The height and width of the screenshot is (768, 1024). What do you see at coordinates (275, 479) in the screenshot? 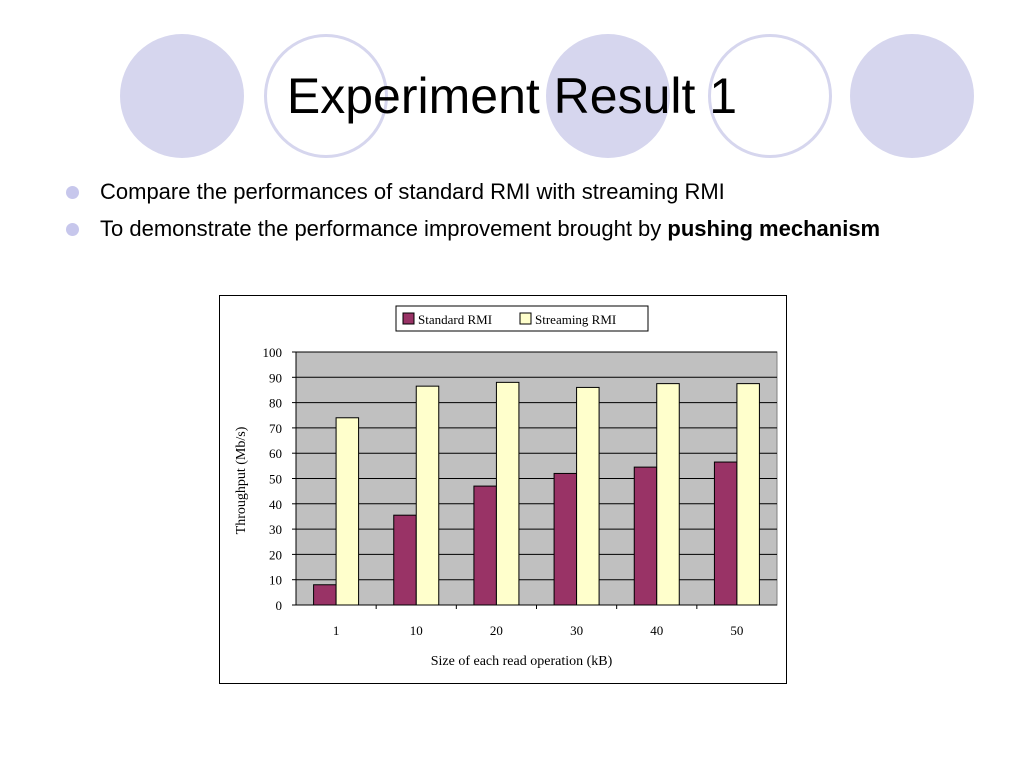
I see `y-tick-label: 50` at bounding box center [275, 479].